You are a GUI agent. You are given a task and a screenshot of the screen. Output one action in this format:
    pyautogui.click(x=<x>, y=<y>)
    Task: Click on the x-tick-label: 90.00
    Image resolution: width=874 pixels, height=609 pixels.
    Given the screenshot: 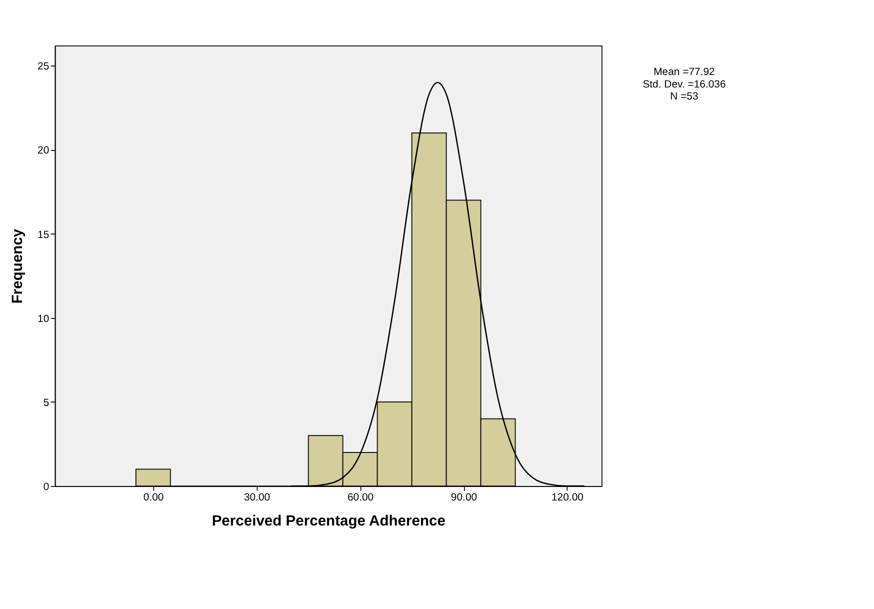 What is the action you would take?
    pyautogui.click(x=464, y=498)
    